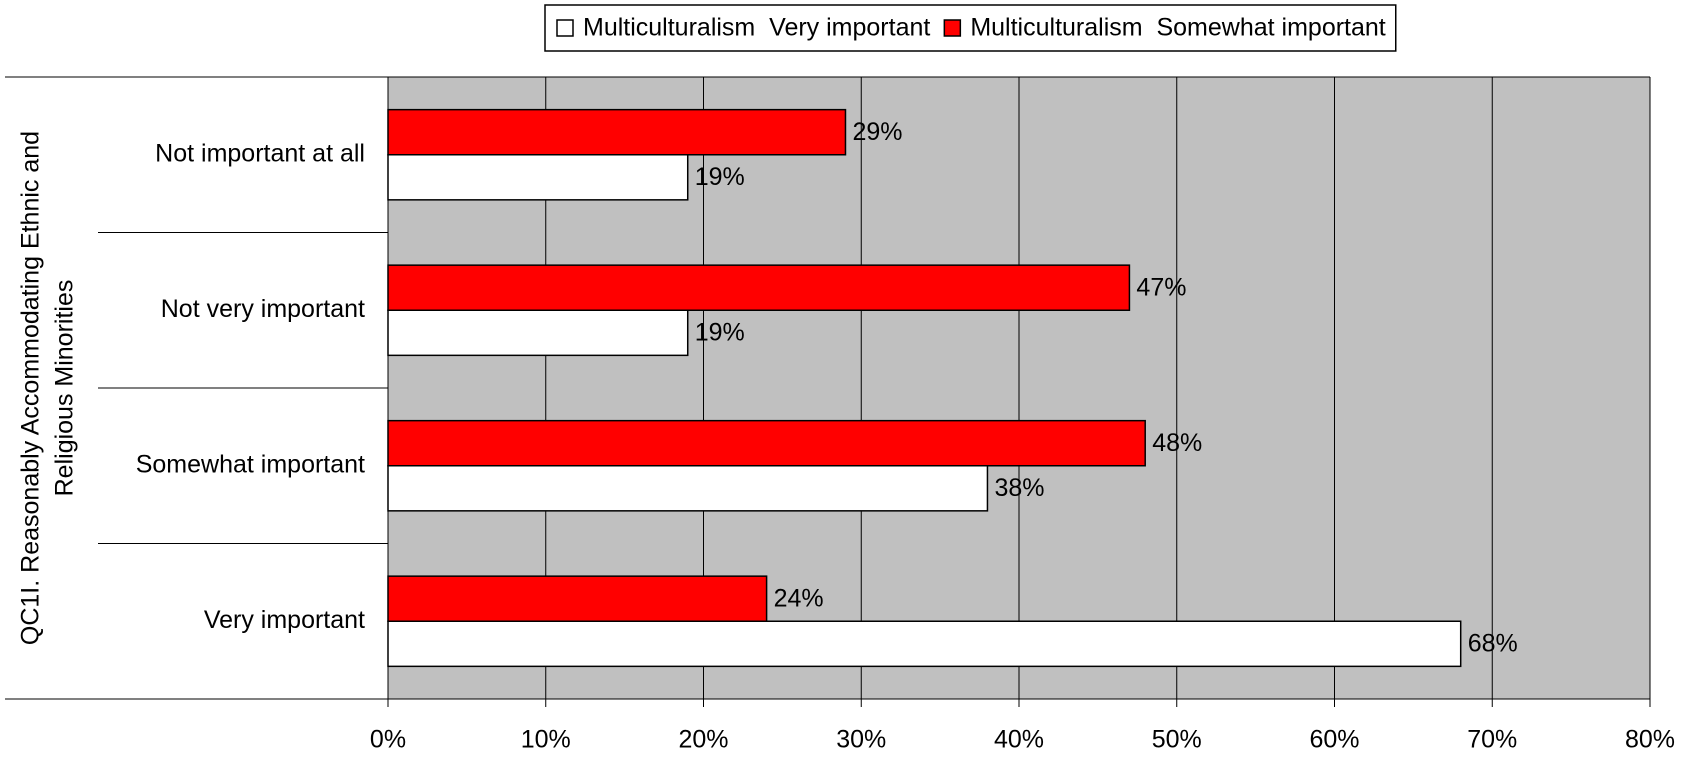 This screenshot has width=1684, height=761. Describe the element at coordinates (1177, 28) in the screenshot. I see `legend-label: Multiculturalism Somewhat important` at that location.